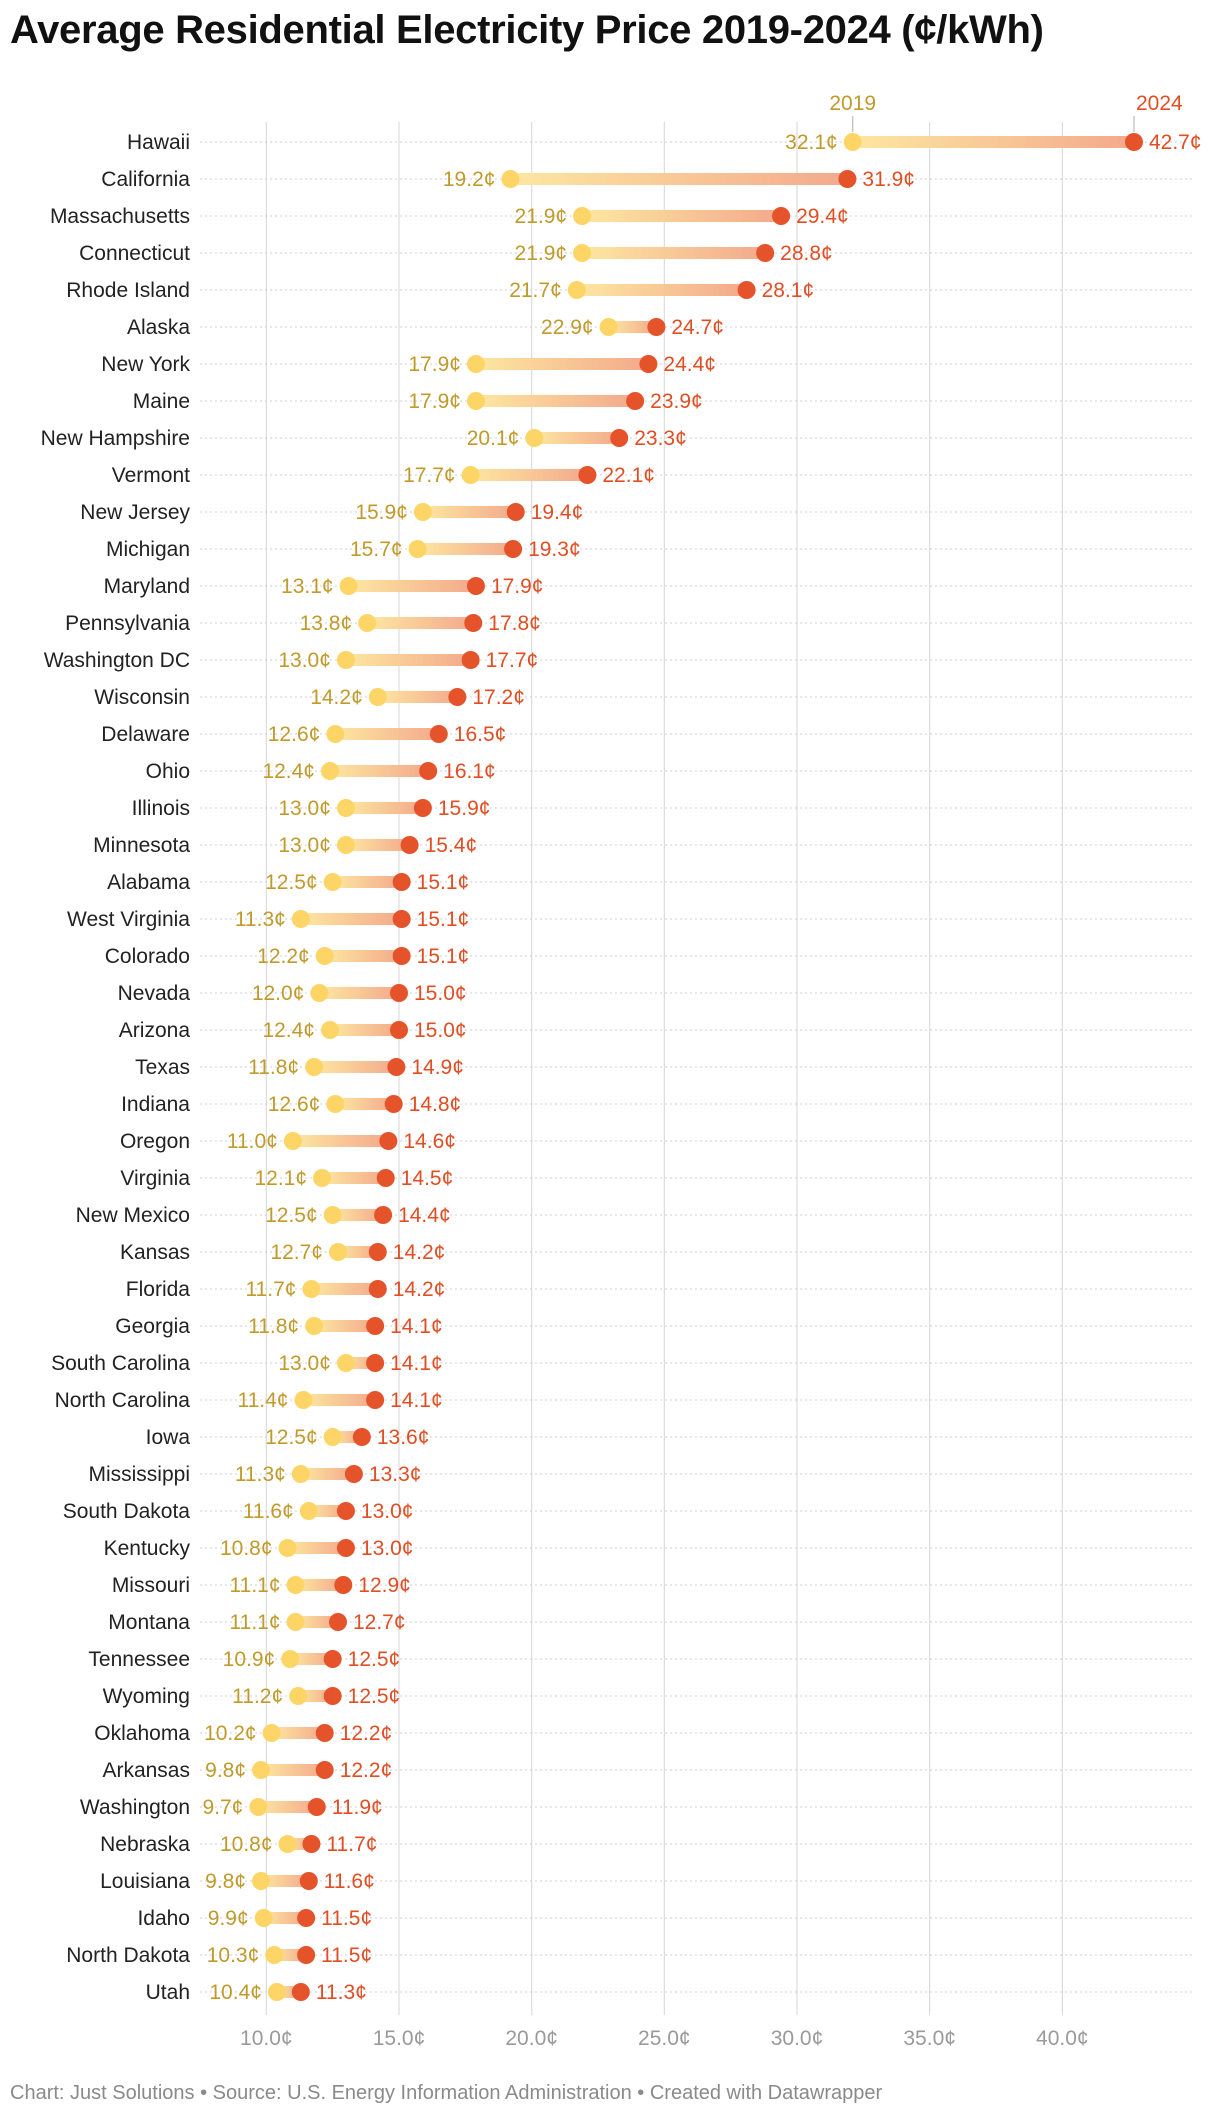 The image size is (1220, 2108). I want to click on value-label-2024: 12.2¢, so click(366, 1733).